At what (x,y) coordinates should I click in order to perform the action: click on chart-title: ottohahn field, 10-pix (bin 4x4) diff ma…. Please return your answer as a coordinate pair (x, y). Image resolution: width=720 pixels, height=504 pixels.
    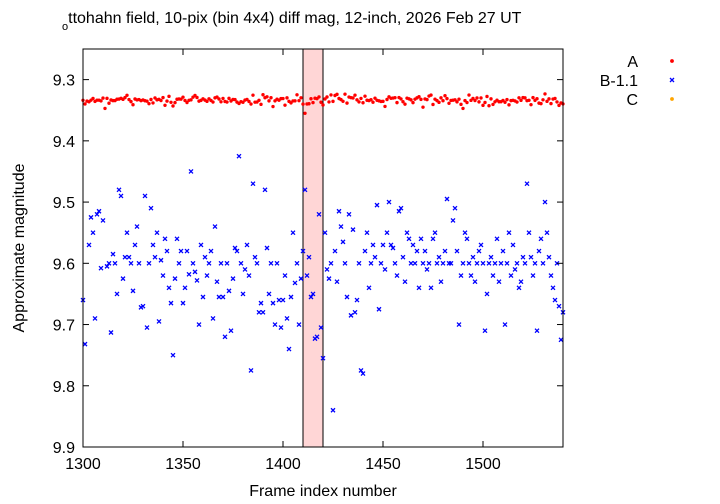
    Looking at the image, I should click on (292, 21).